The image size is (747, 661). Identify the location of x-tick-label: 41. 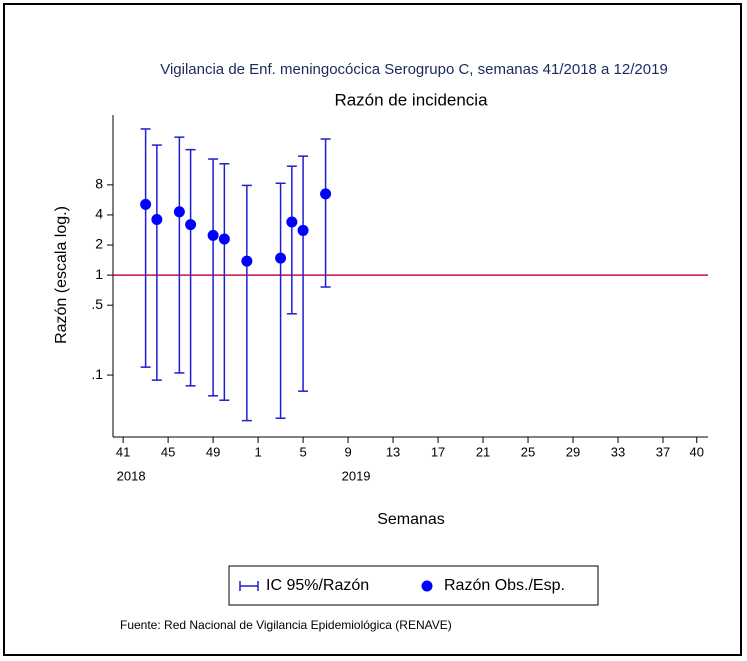
(123, 451).